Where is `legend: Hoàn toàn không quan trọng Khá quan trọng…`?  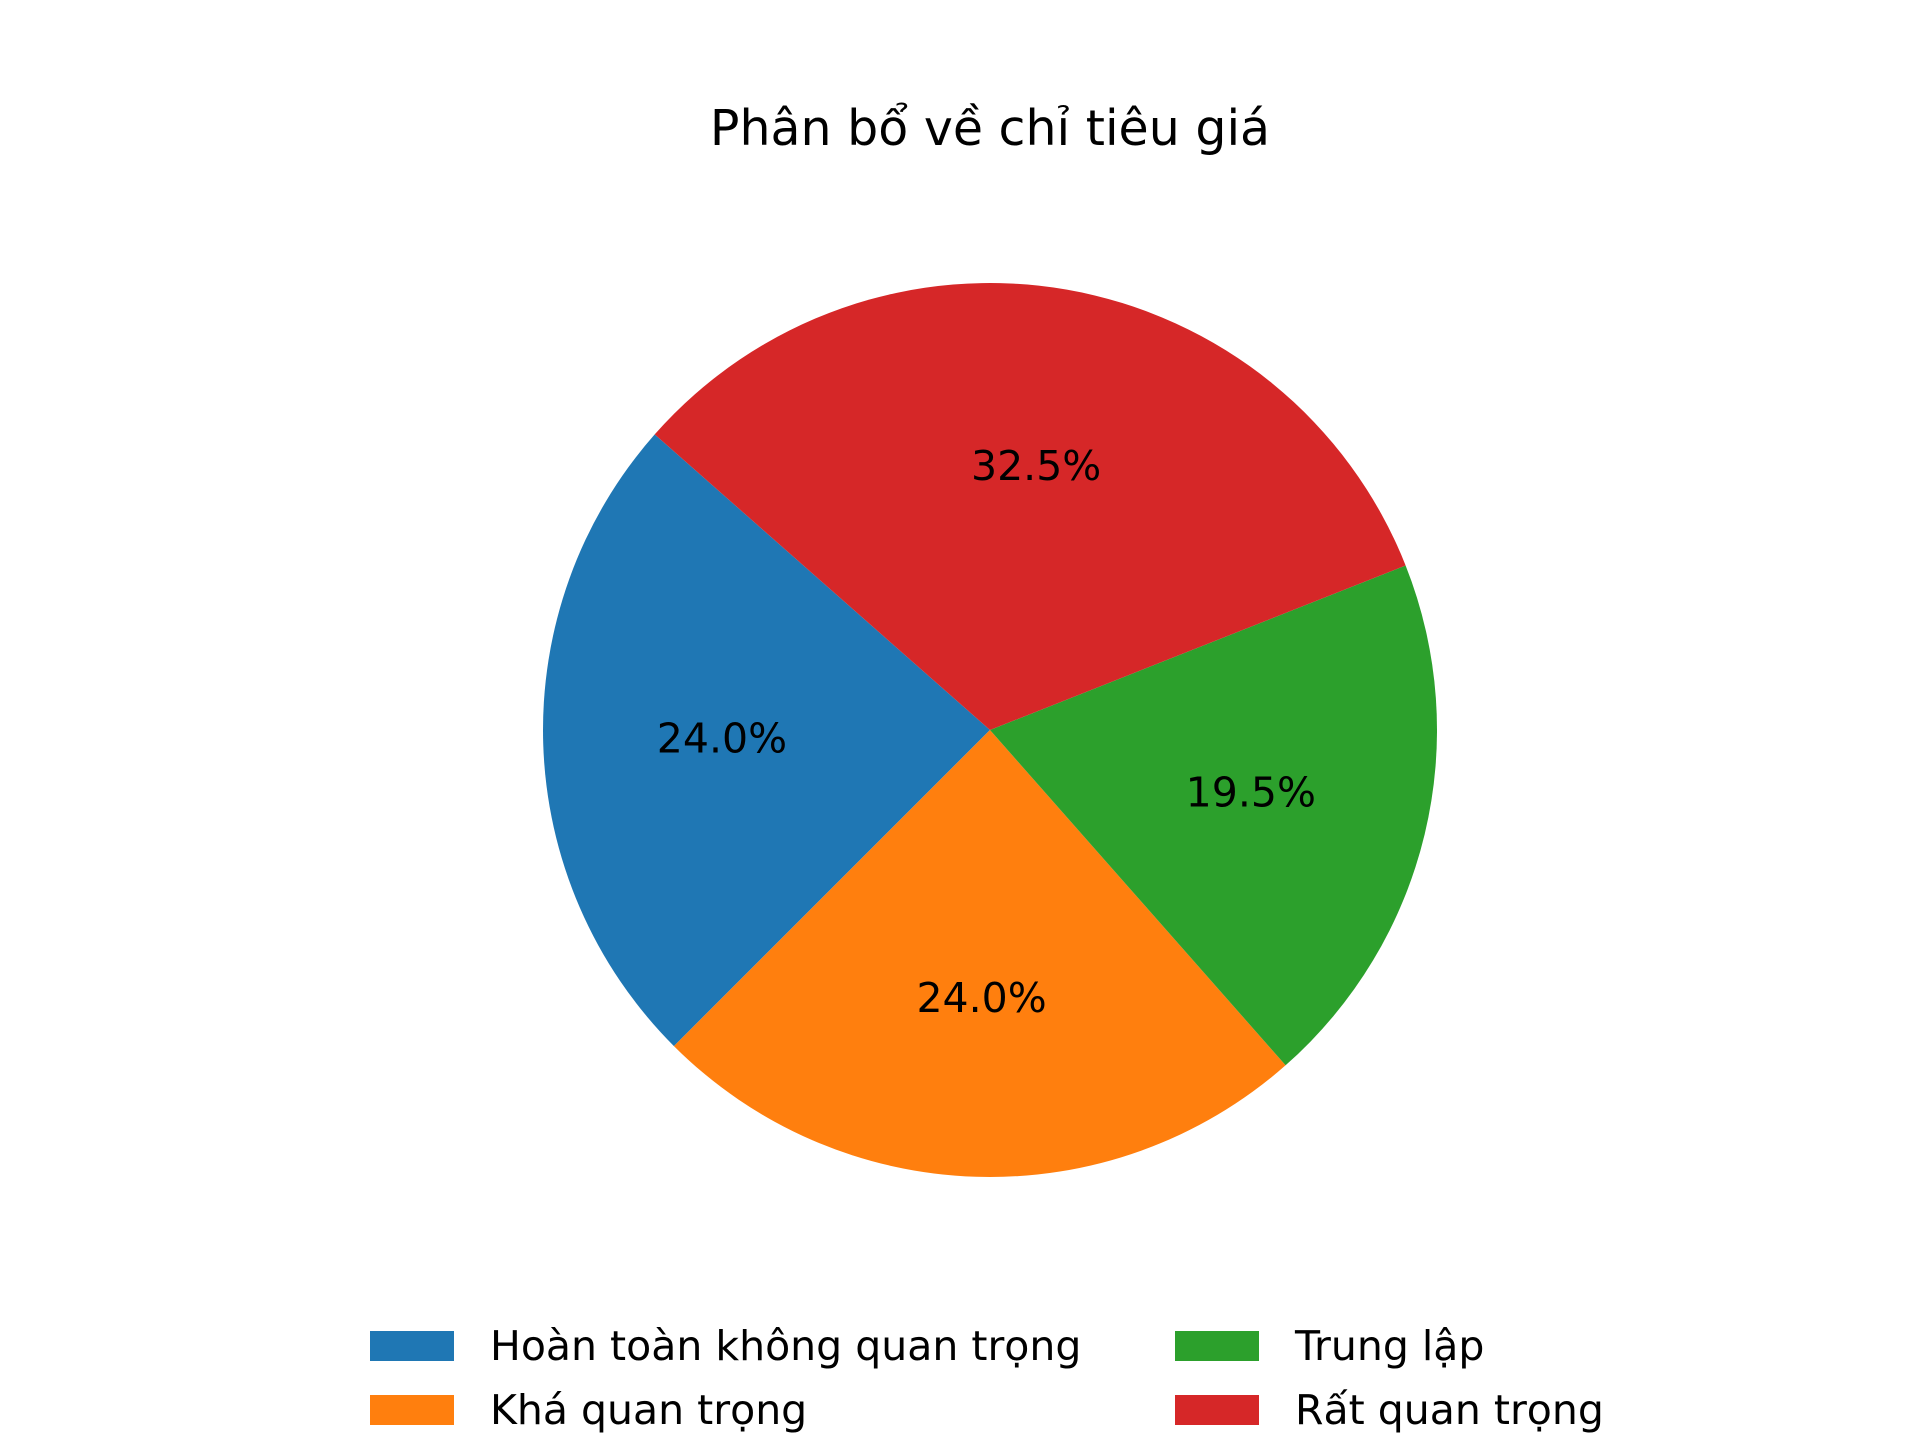 legend: Hoàn toàn không quan trọng Khá quan trọng… is located at coordinates (1010, 1378).